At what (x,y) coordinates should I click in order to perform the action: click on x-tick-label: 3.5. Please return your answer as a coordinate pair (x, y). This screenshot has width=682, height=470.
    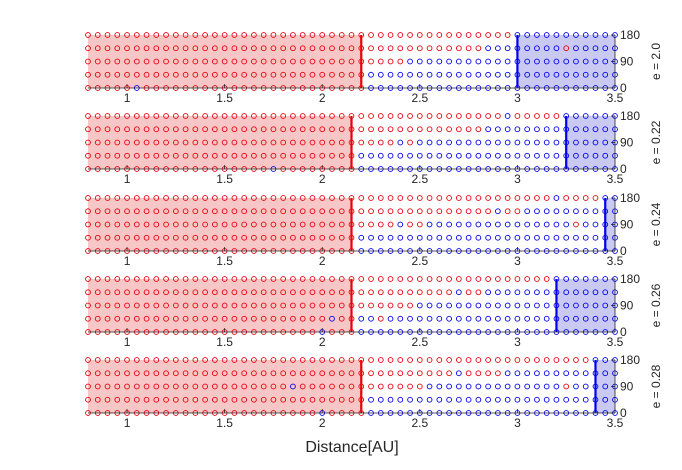
    Looking at the image, I should click on (615, 179).